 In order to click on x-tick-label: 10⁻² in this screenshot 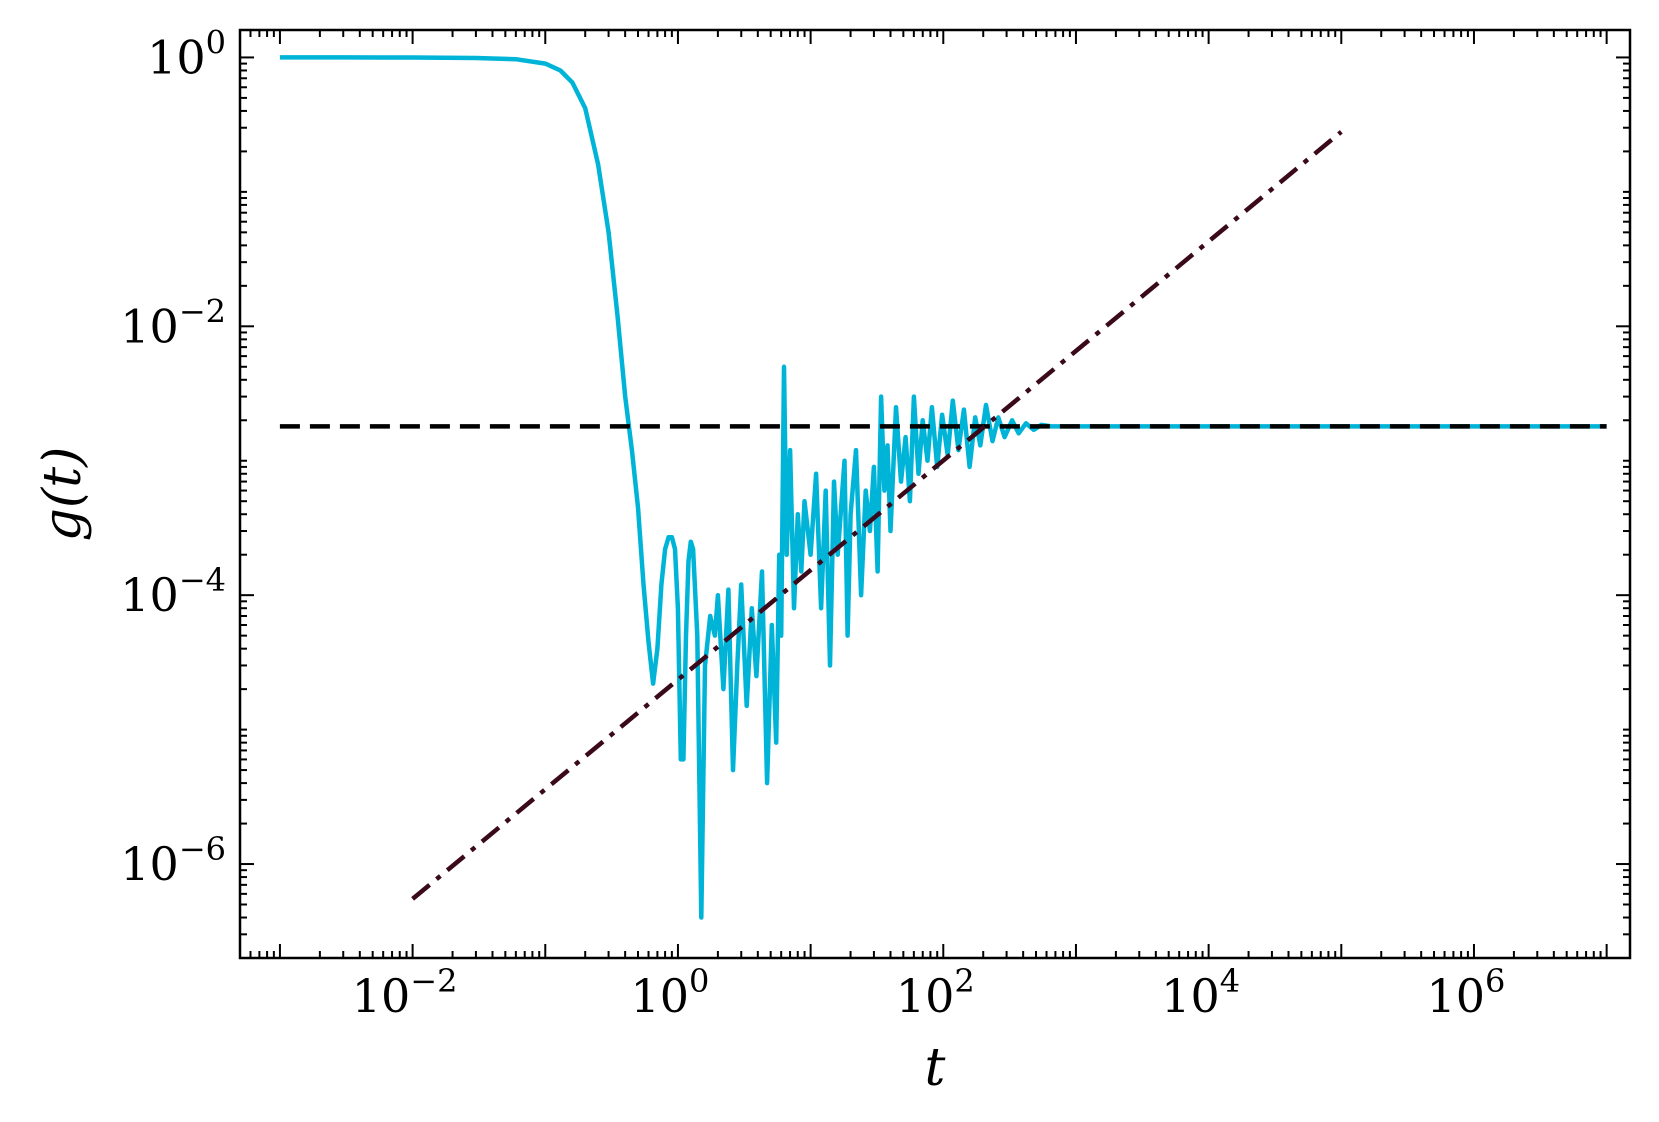, I will do `click(405, 992)`.